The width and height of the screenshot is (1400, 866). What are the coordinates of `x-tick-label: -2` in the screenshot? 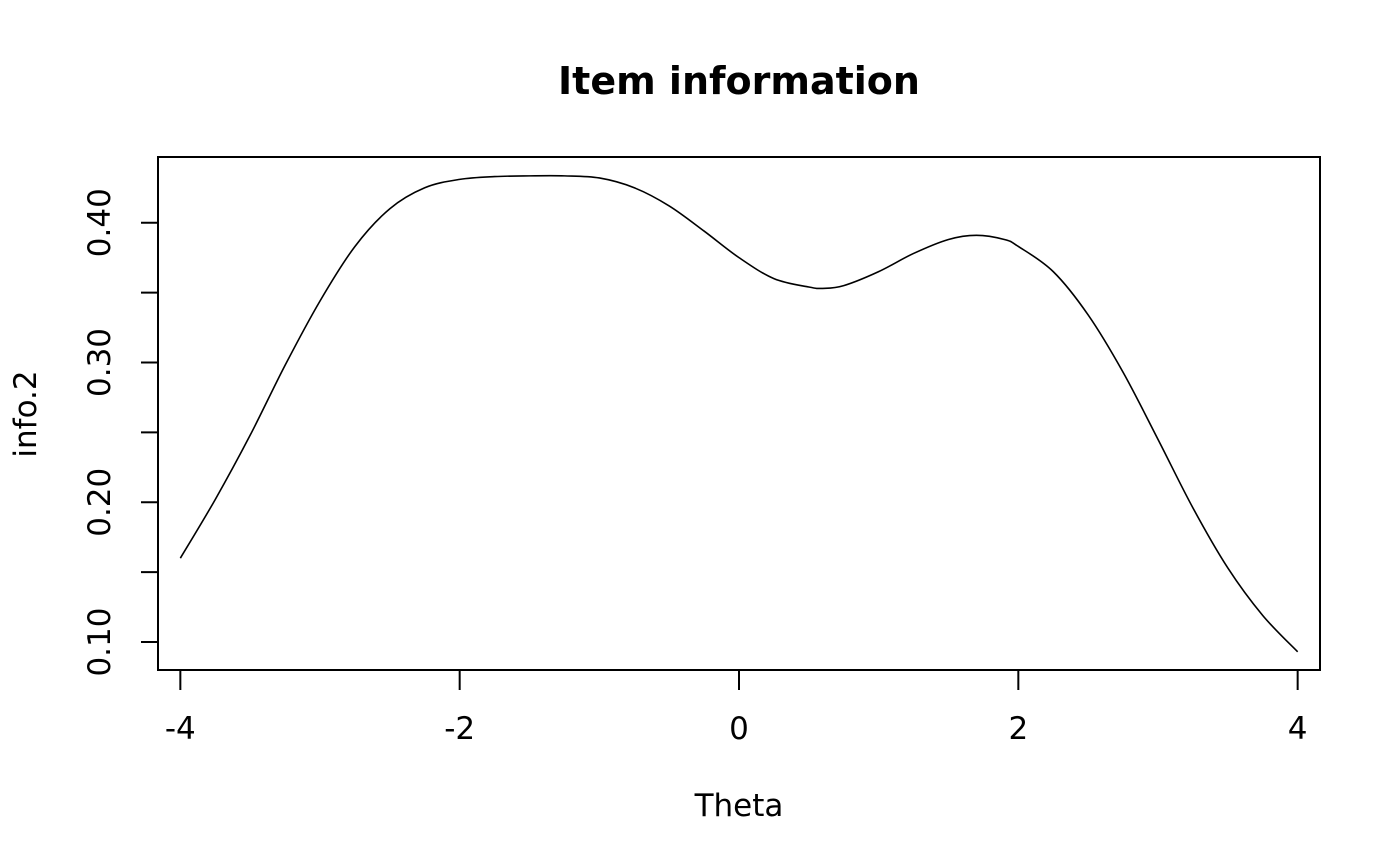 It's located at (459, 729).